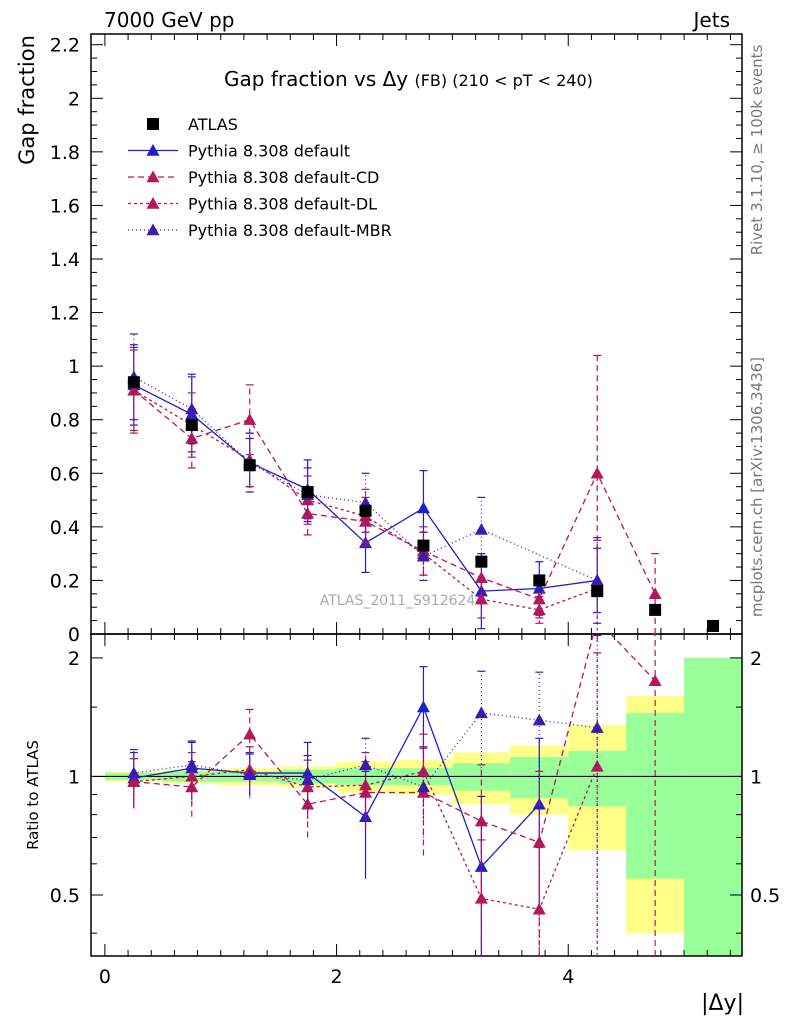  What do you see at coordinates (568, 977) in the screenshot?
I see `x-tick-label: 4` at bounding box center [568, 977].